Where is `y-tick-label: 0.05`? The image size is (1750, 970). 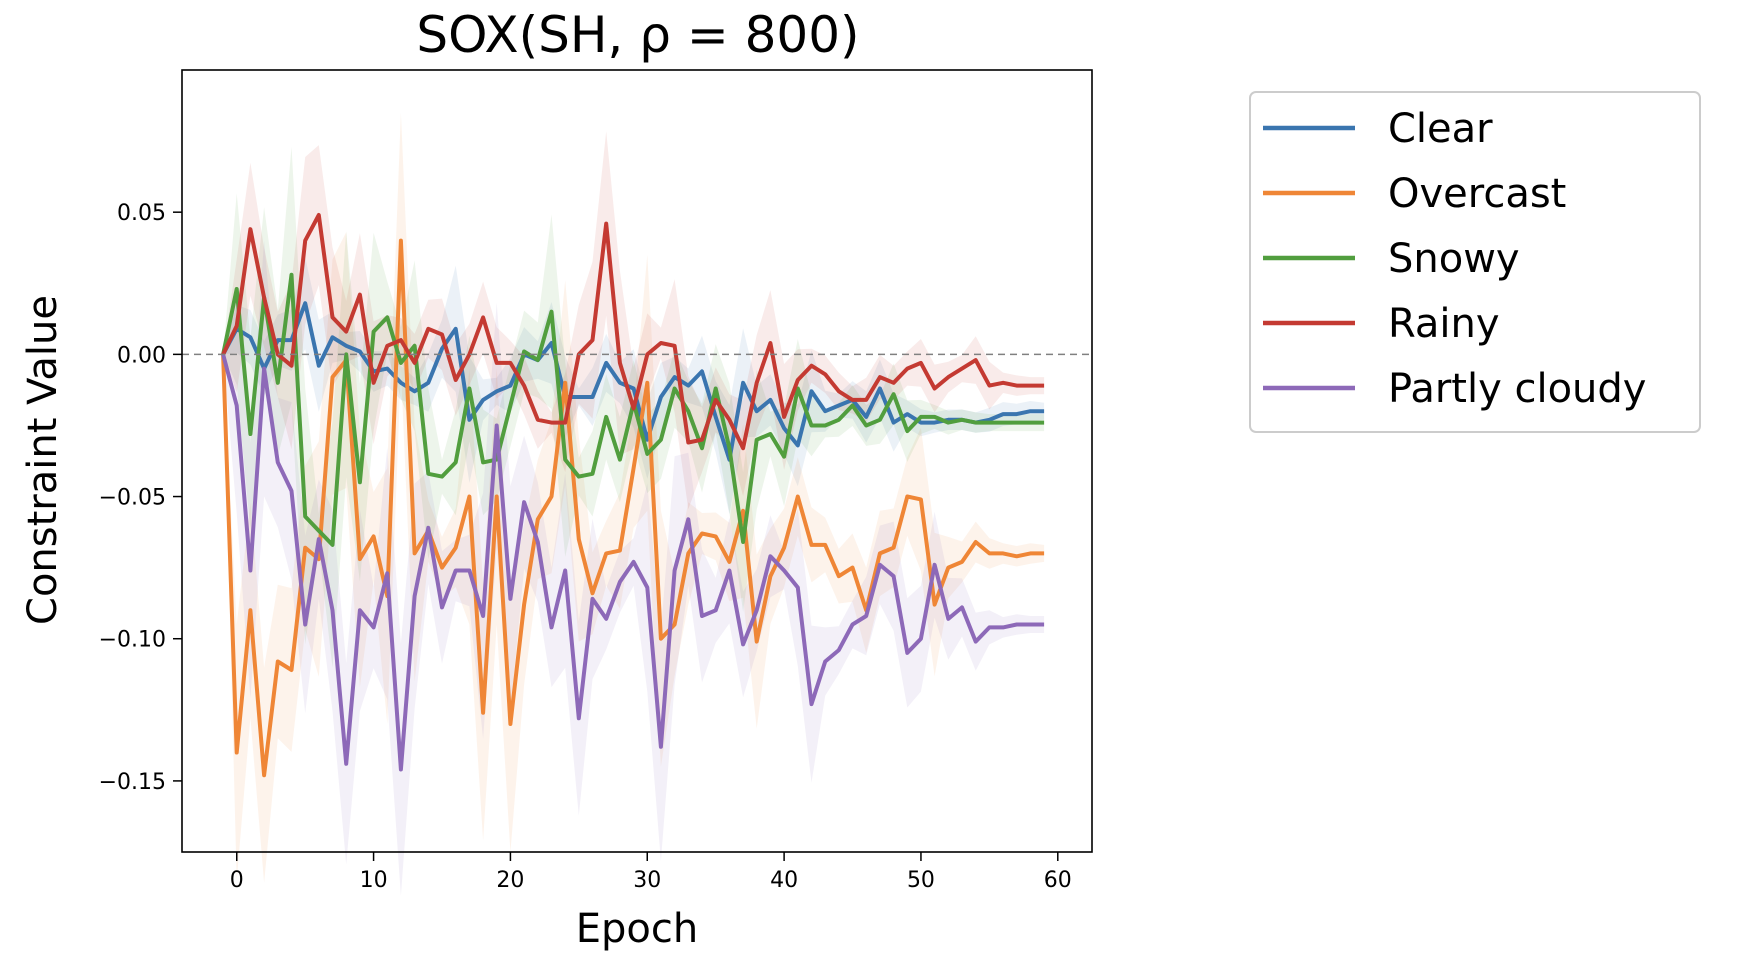 y-tick-label: 0.05 is located at coordinates (141, 213).